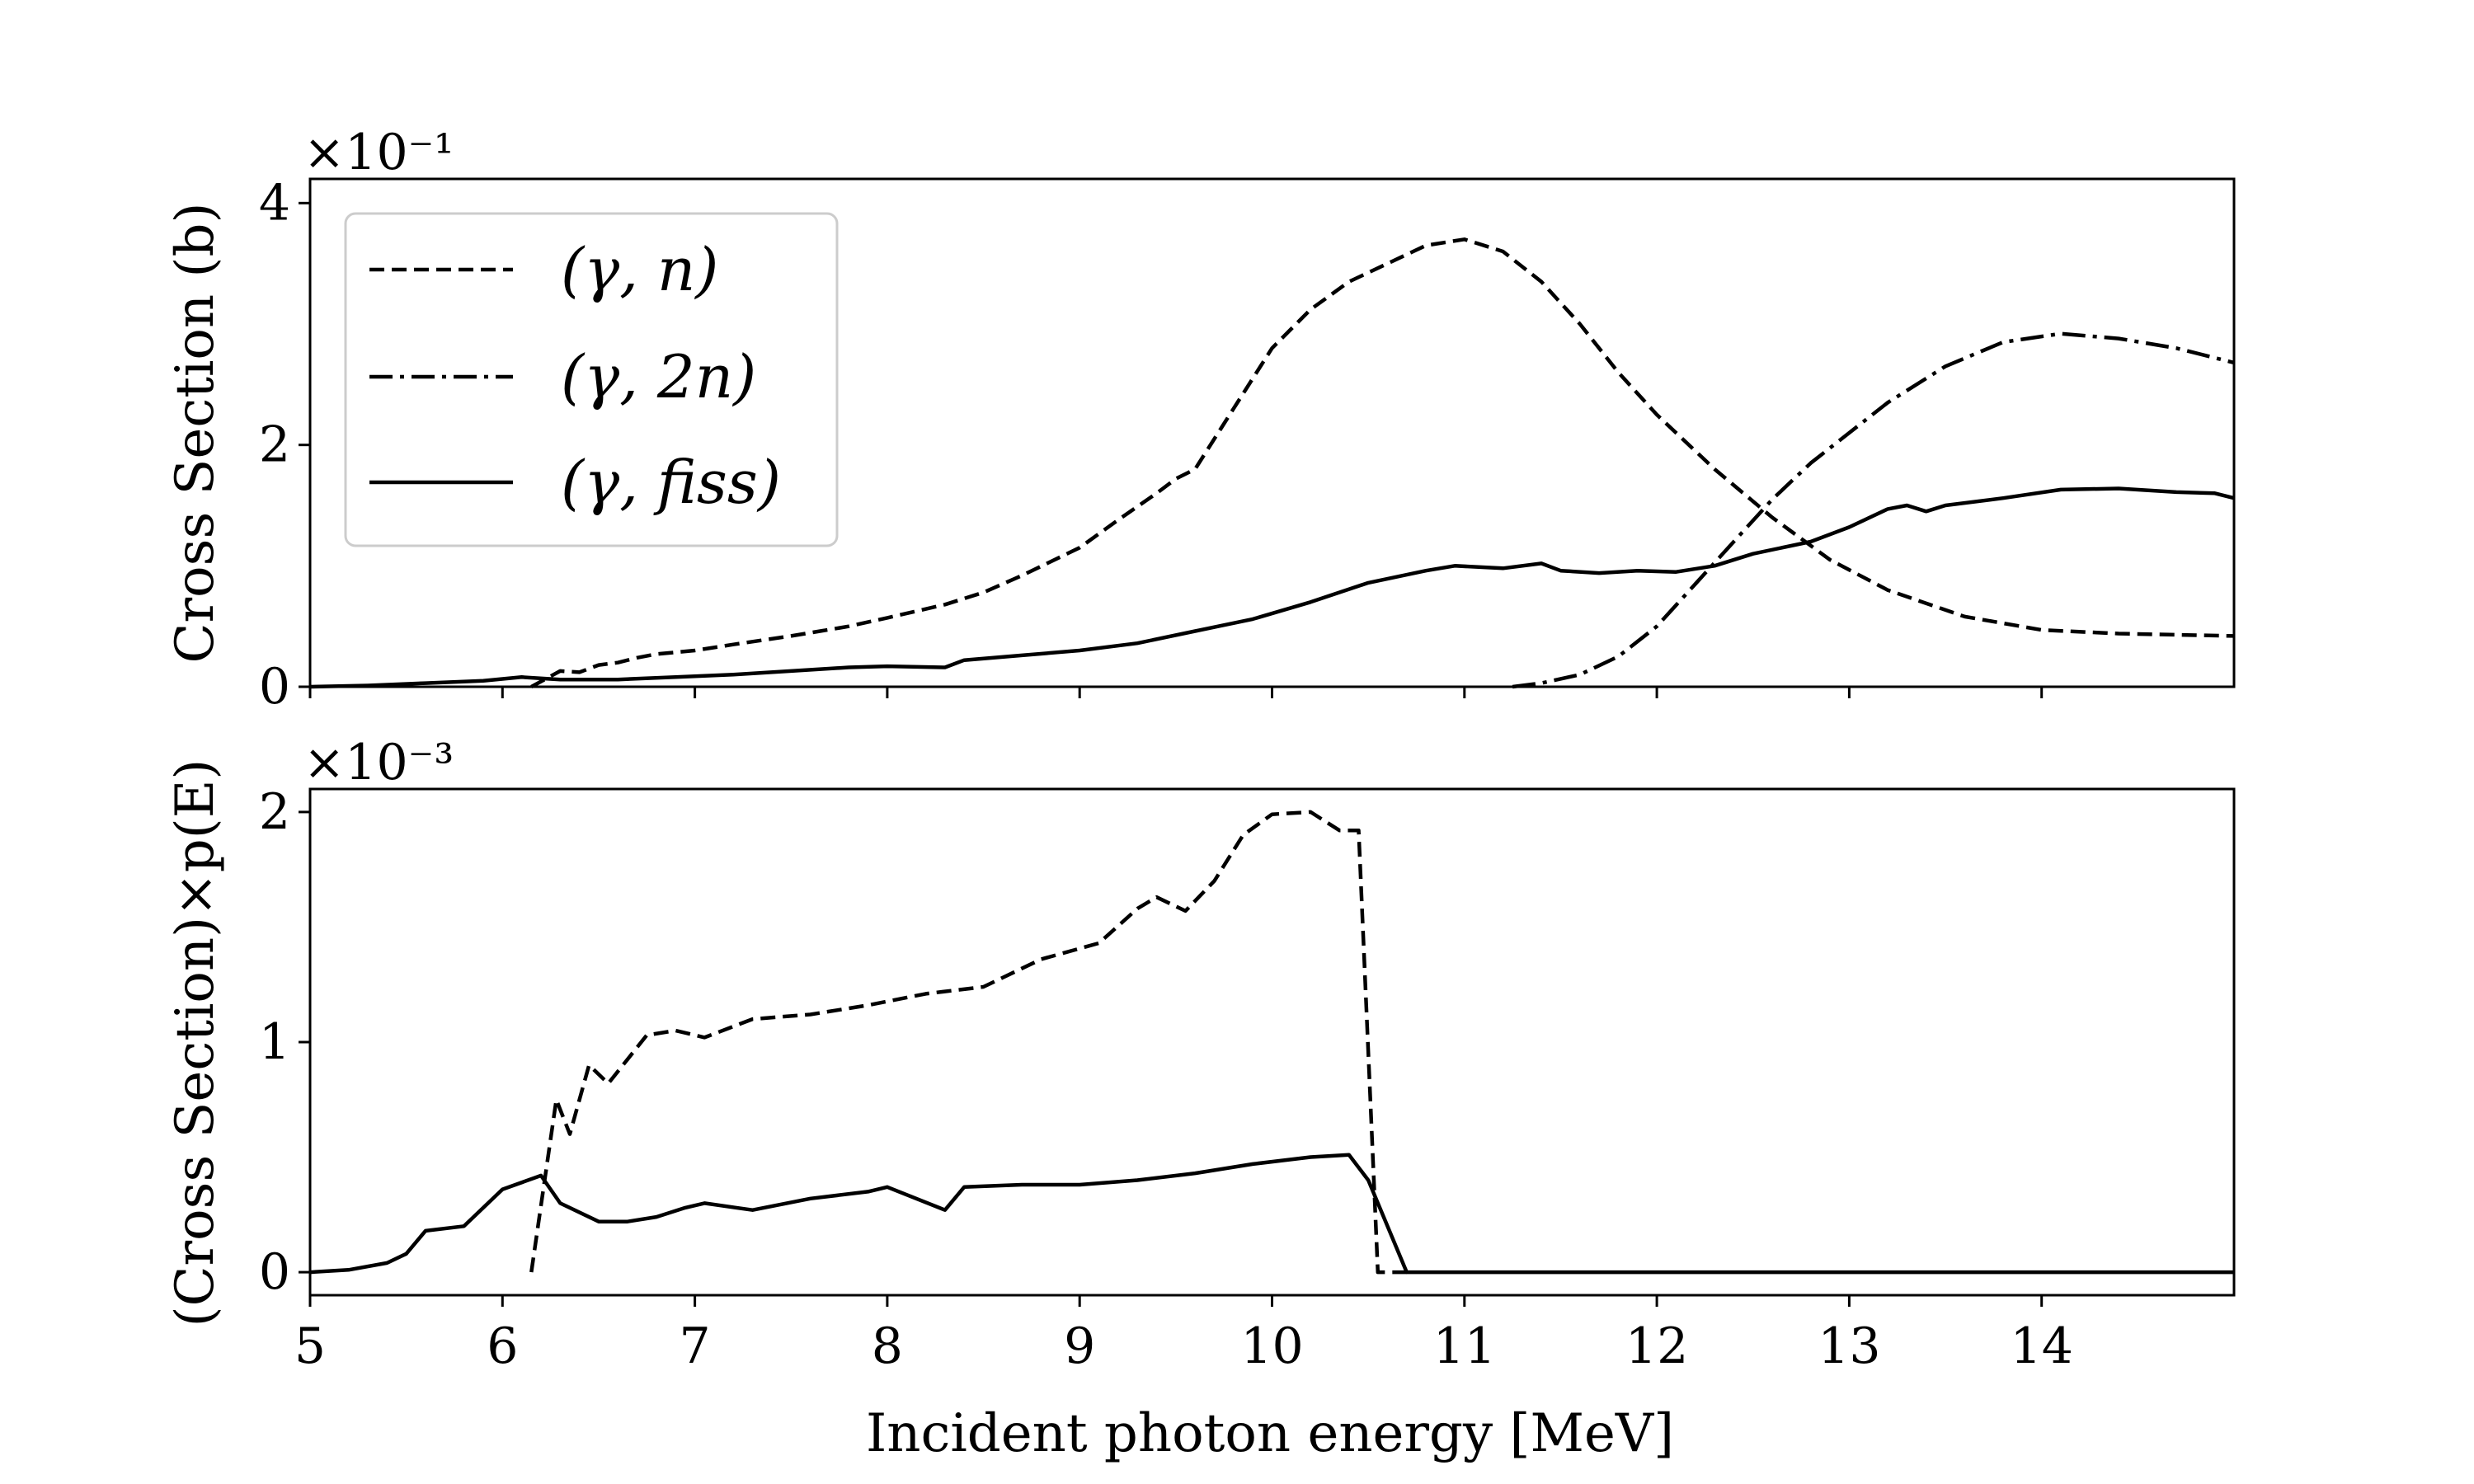  What do you see at coordinates (274, 1272) in the screenshot?
I see `y-tick-label-1-0: 0` at bounding box center [274, 1272].